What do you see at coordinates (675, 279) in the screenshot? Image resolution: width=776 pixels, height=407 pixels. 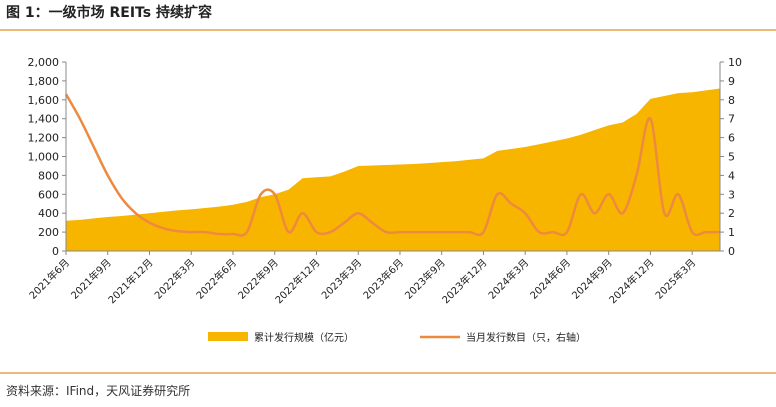 I see `x-tick-label: 2025年3月` at bounding box center [675, 279].